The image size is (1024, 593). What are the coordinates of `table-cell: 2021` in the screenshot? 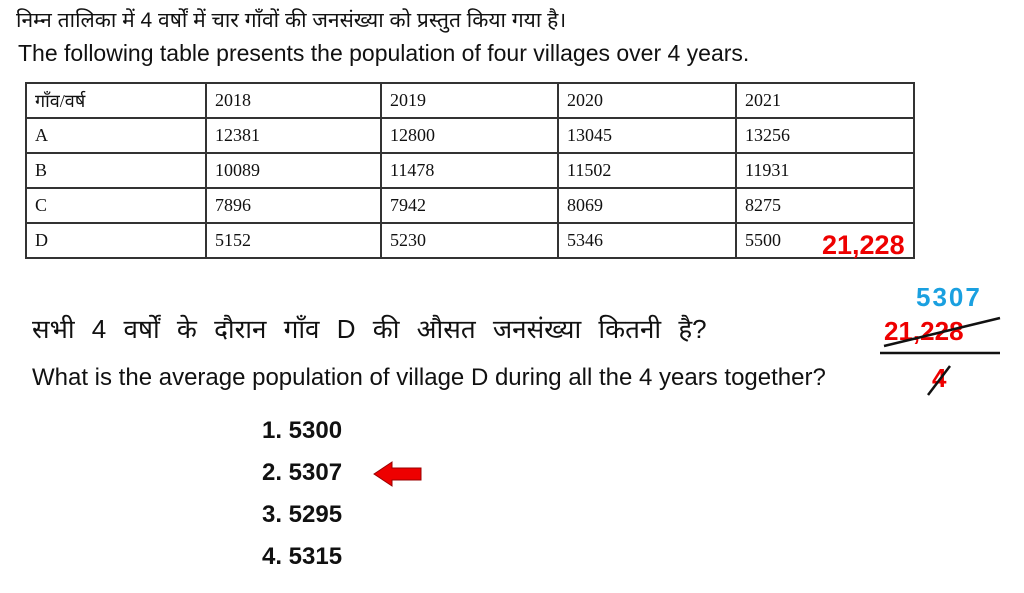 It's located at (825, 100).